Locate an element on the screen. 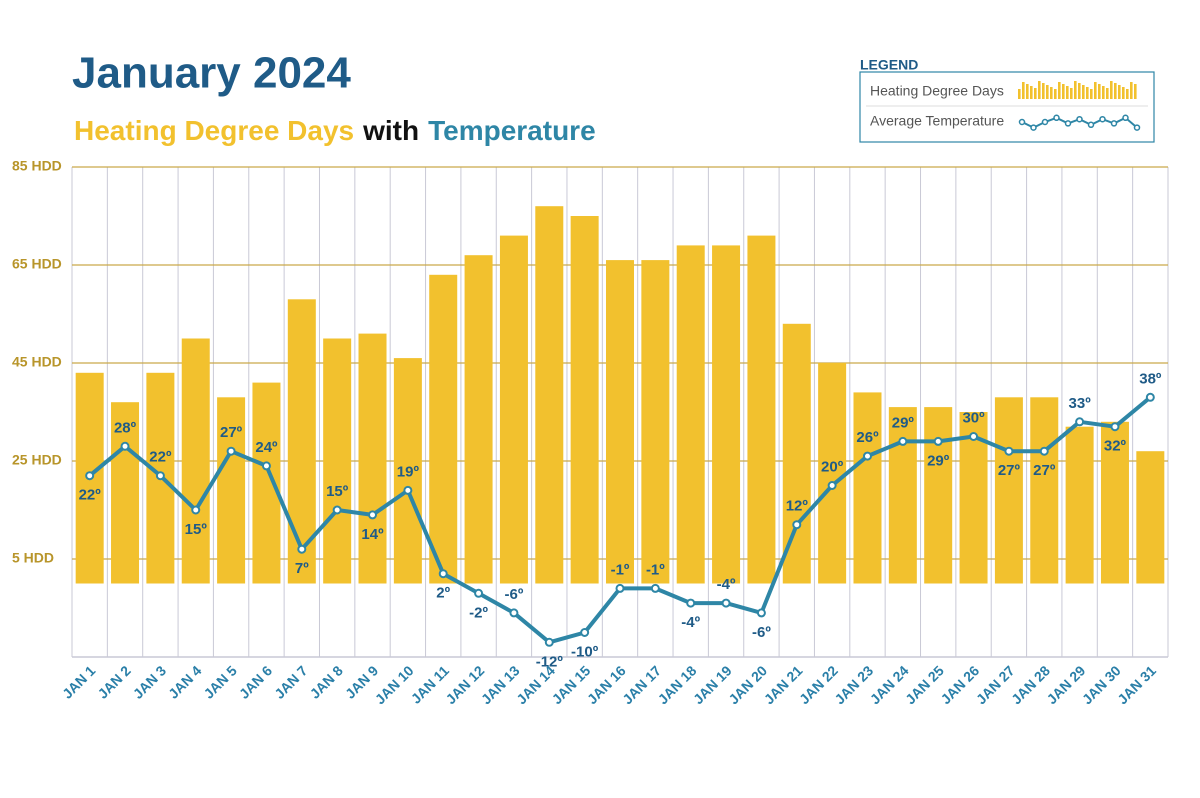  x-tick-label: JAN 3 is located at coordinates (150, 682).